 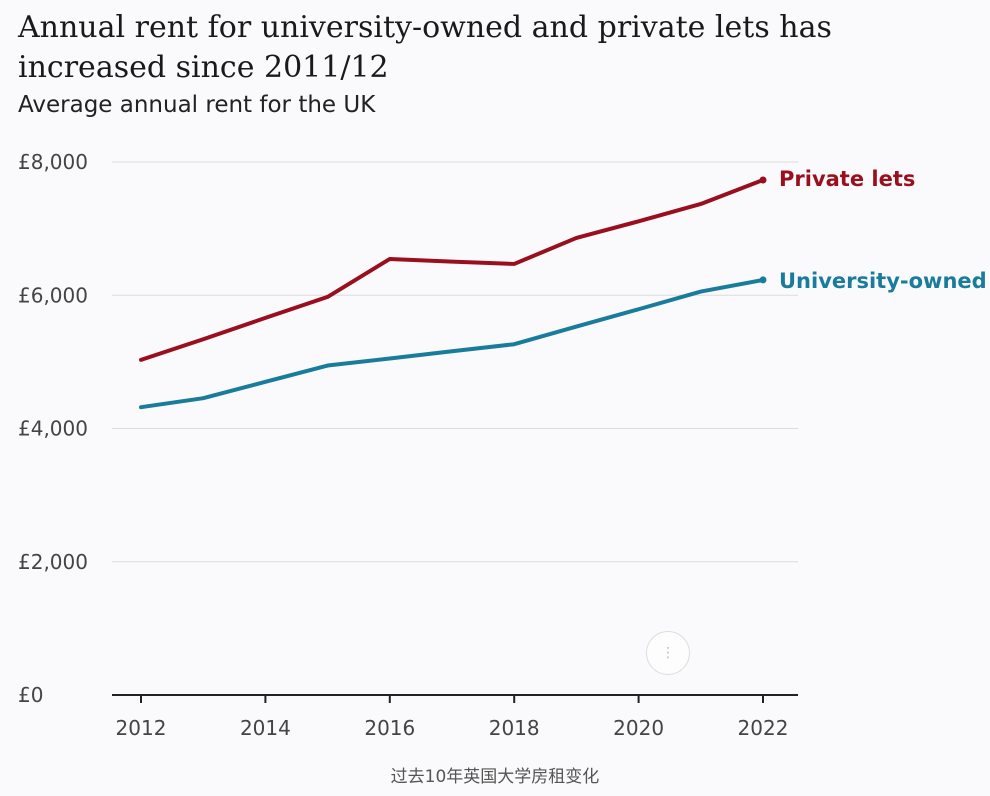 What do you see at coordinates (53, 295) in the screenshot?
I see `y-tick-label: £6,000` at bounding box center [53, 295].